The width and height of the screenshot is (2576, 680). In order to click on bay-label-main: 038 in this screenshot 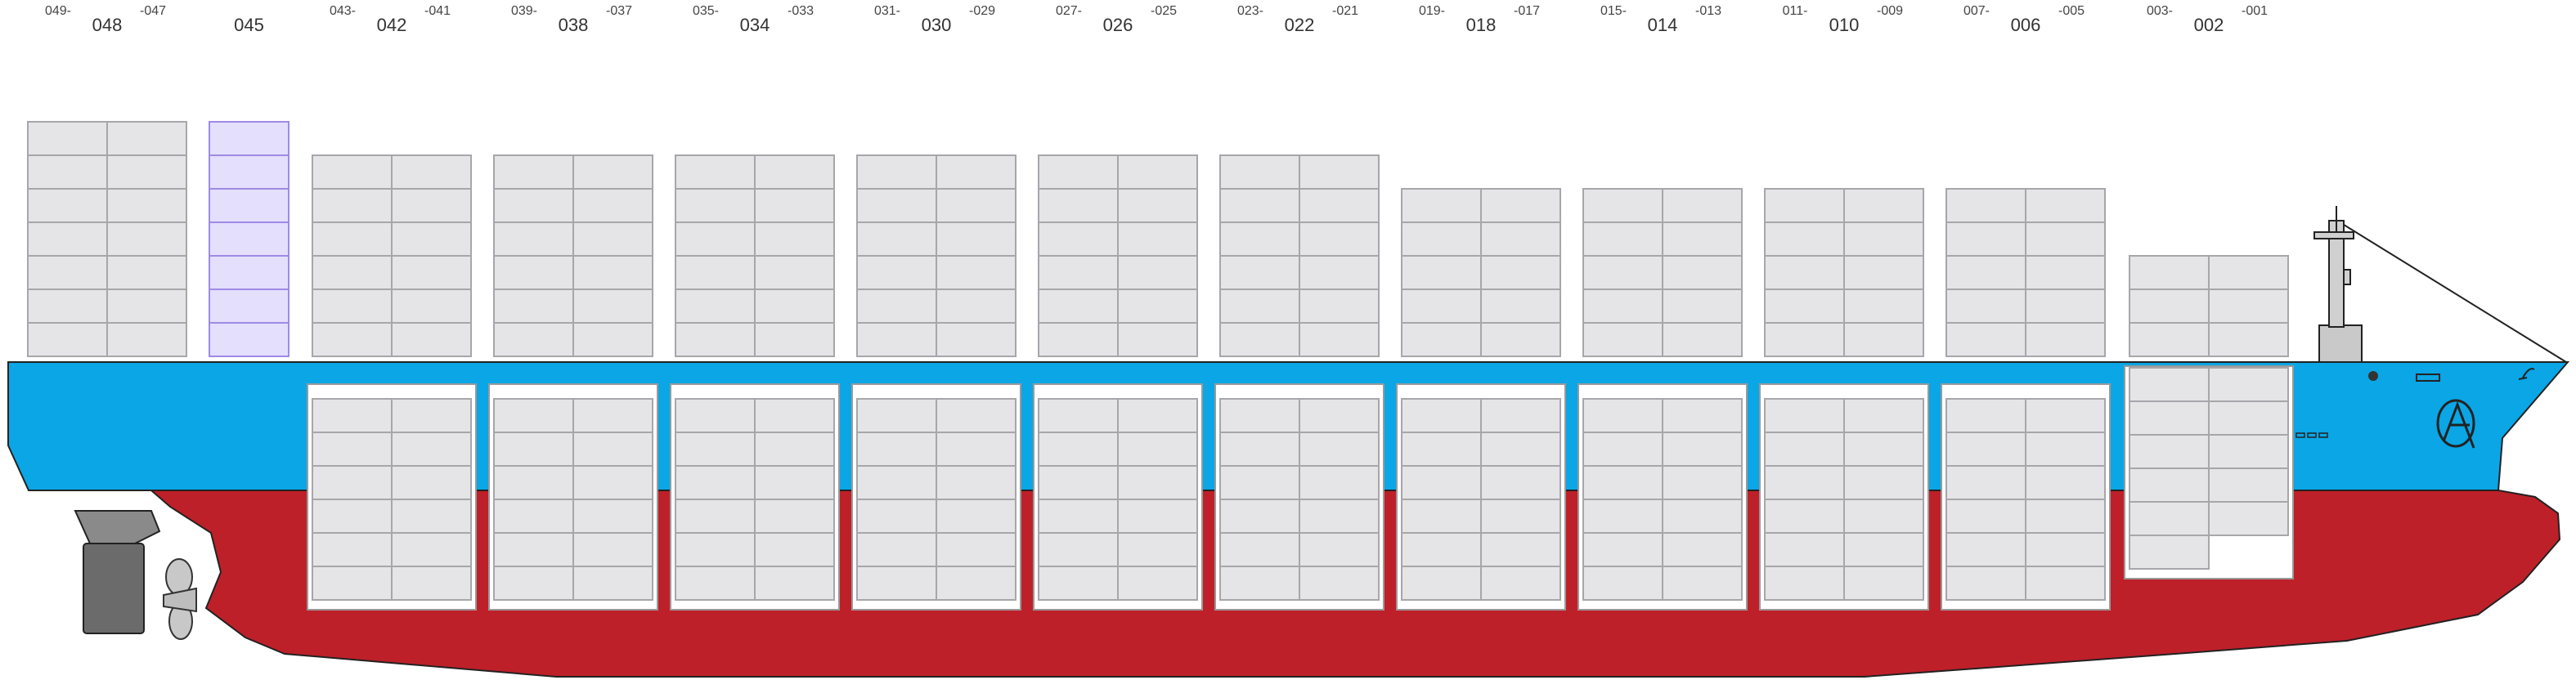, I will do `click(574, 25)`.